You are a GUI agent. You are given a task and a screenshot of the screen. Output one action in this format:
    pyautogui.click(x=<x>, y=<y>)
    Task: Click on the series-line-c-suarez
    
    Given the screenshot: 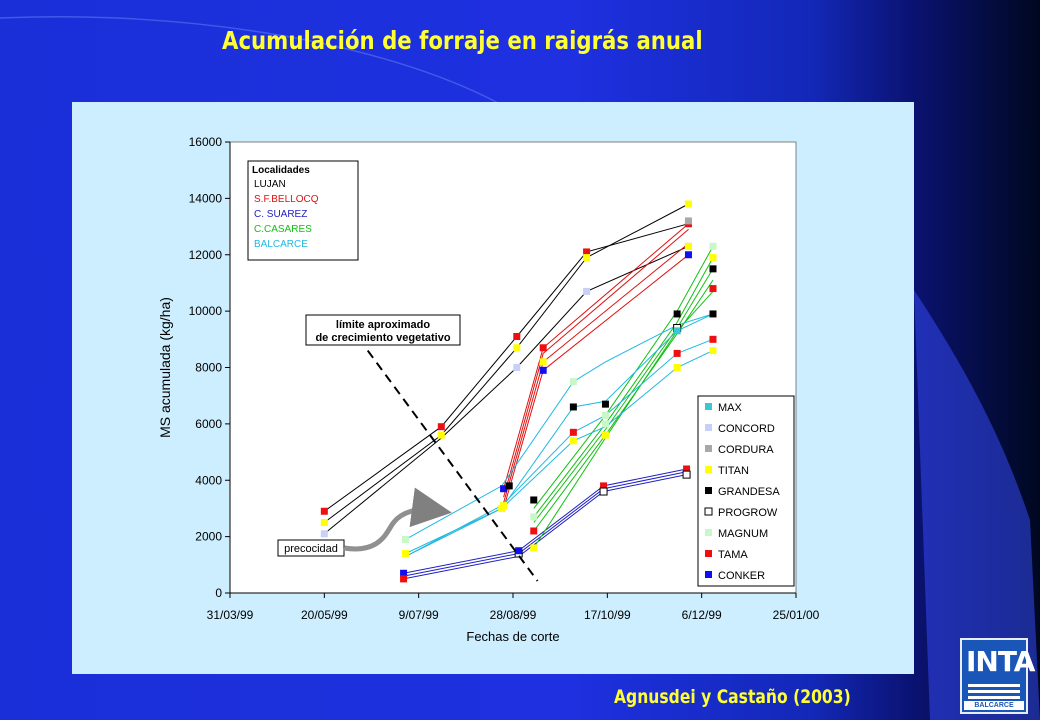 What is the action you would take?
    pyautogui.click(x=545, y=521)
    